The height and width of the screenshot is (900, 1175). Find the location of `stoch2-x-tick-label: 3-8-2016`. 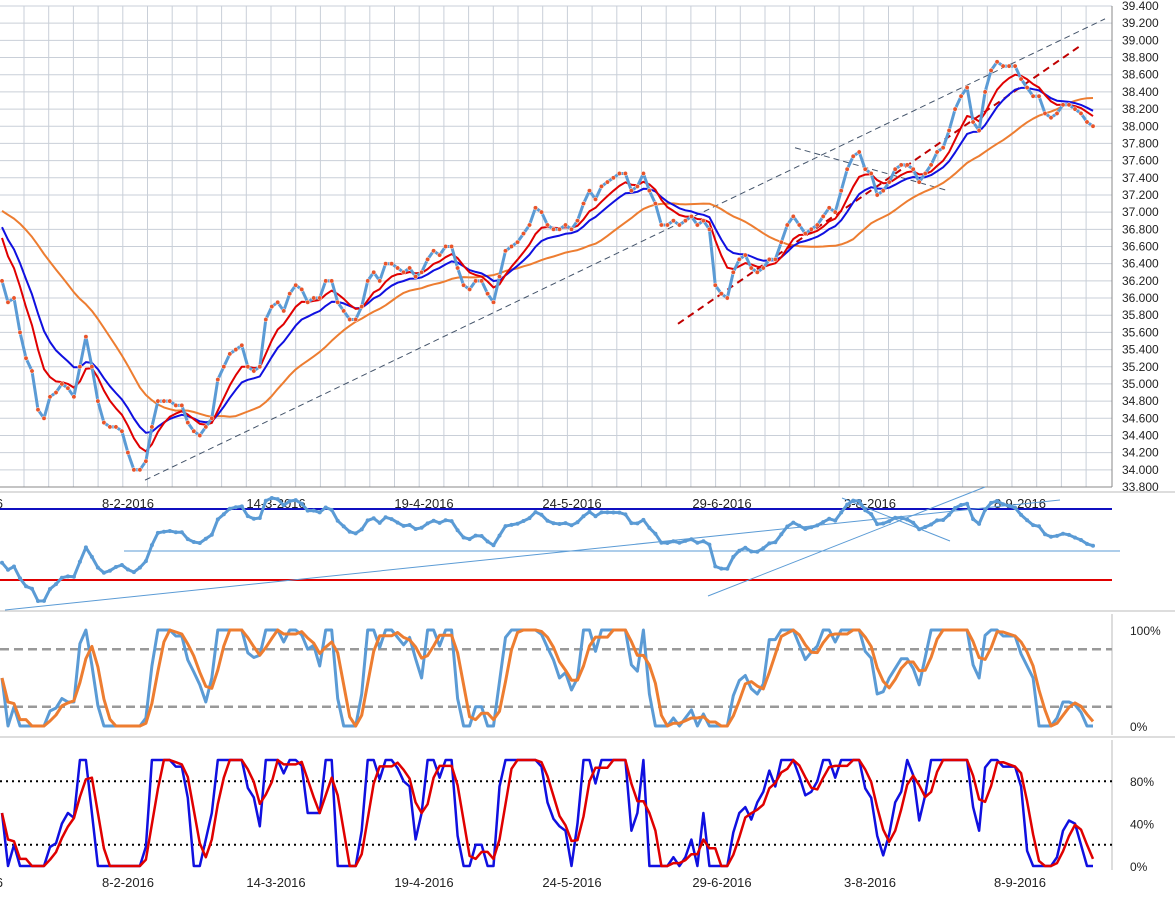

stoch2-x-tick-label: 3-8-2016 is located at coordinates (870, 882).